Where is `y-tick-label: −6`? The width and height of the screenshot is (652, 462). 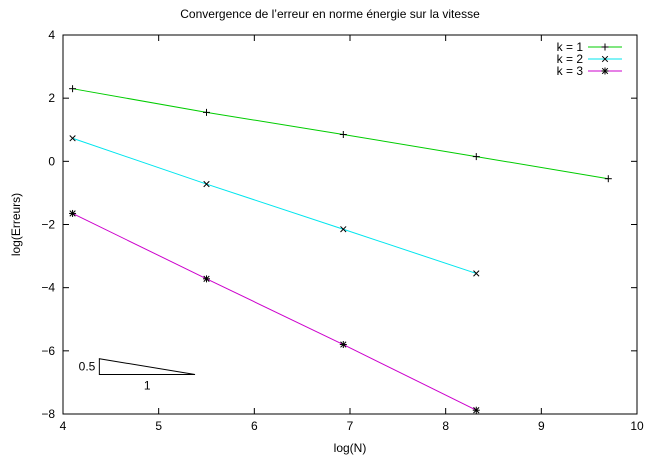 y-tick-label: −6 is located at coordinates (48, 351).